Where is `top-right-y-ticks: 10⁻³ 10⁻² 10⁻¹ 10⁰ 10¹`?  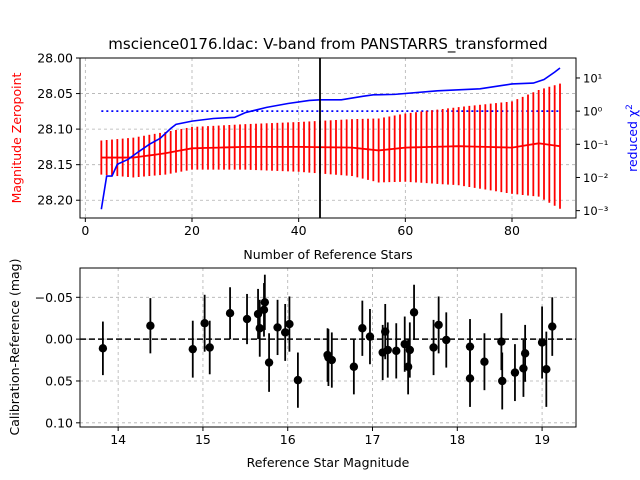 top-right-y-ticks: 10⁻³ 10⁻² 10⁻¹ 10⁰ 10¹ is located at coordinates (592, 144).